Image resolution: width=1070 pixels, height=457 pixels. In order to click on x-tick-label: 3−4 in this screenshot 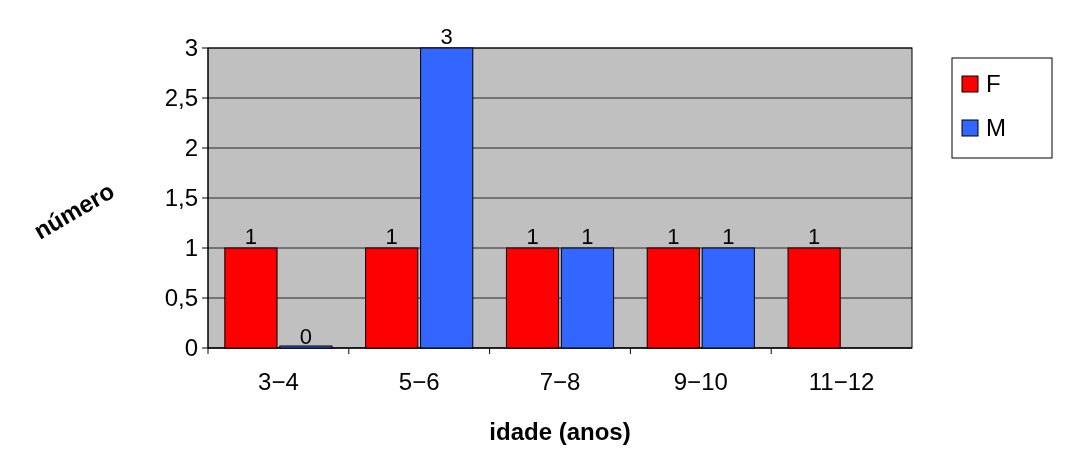, I will do `click(278, 381)`.